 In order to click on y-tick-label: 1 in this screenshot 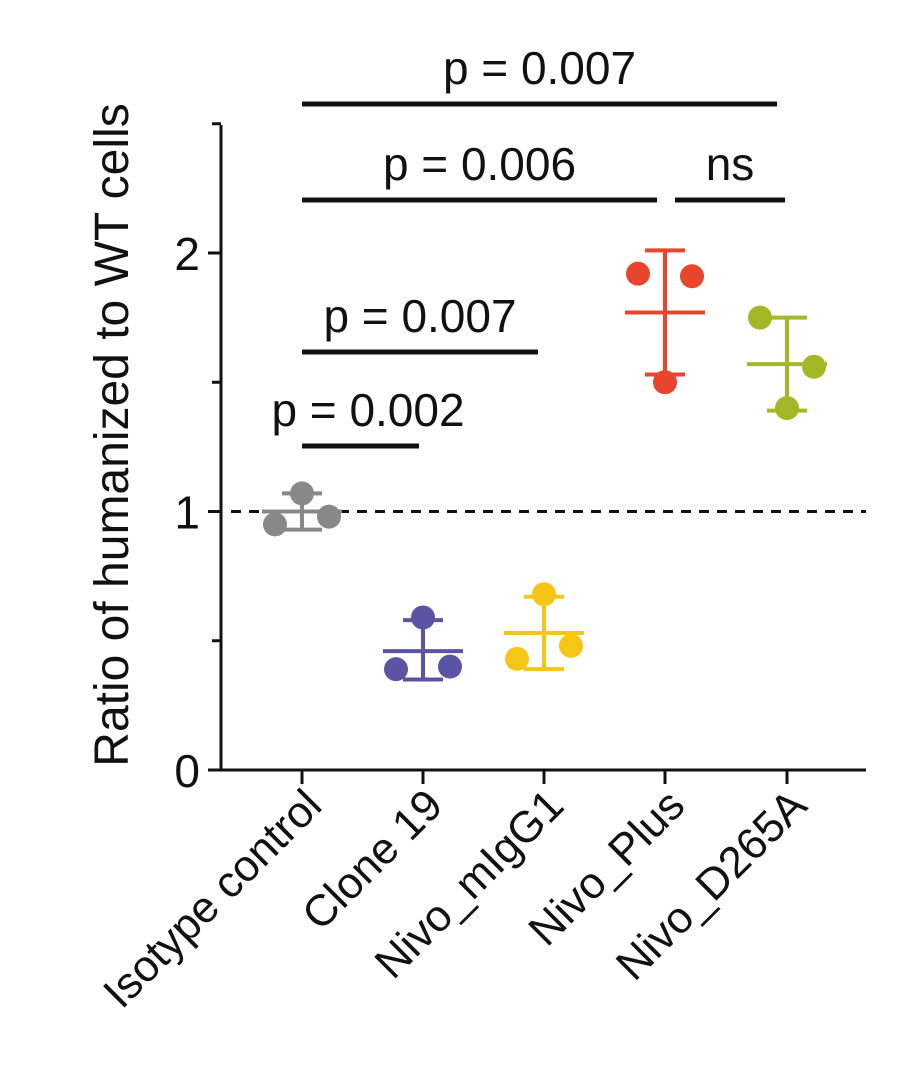, I will do `click(187, 513)`.